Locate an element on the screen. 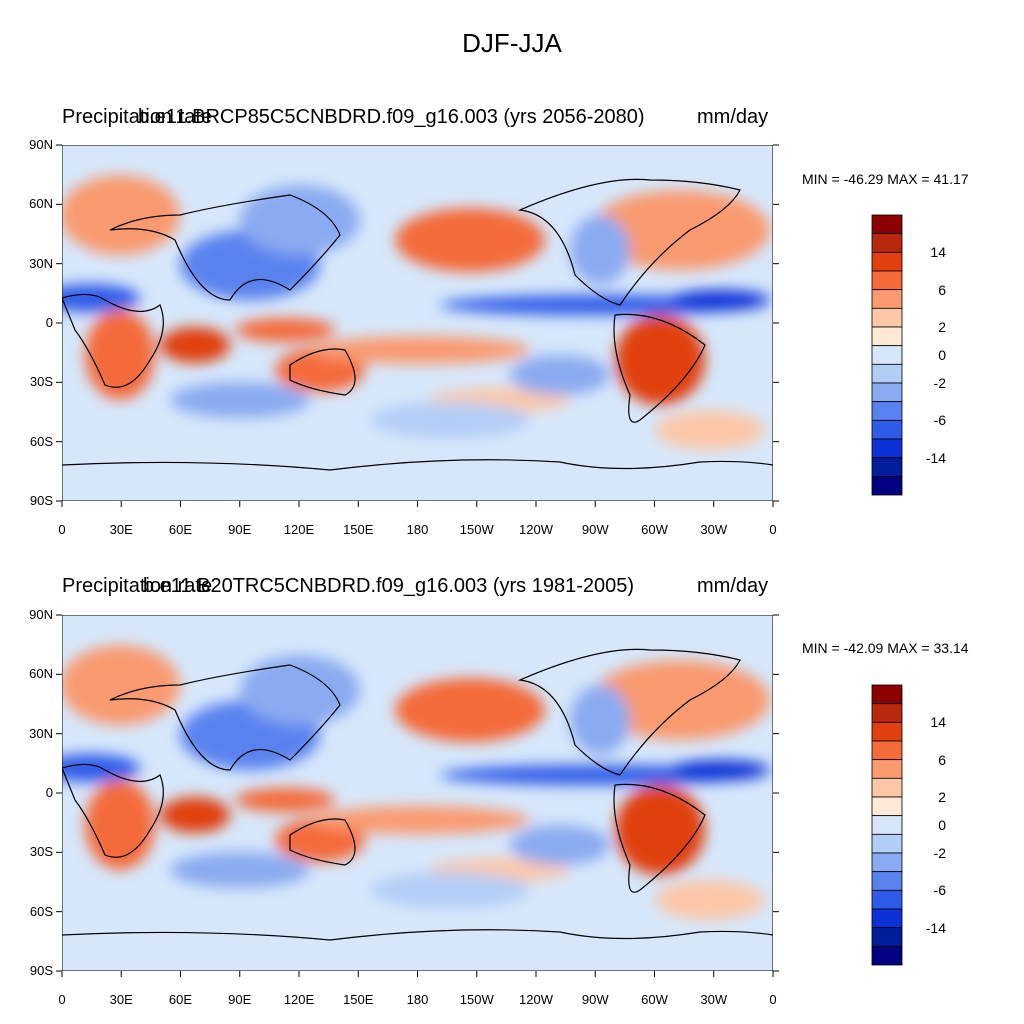  panel2-min-max: MIN = -42.09 MAX = 33.14 is located at coordinates (885, 648).